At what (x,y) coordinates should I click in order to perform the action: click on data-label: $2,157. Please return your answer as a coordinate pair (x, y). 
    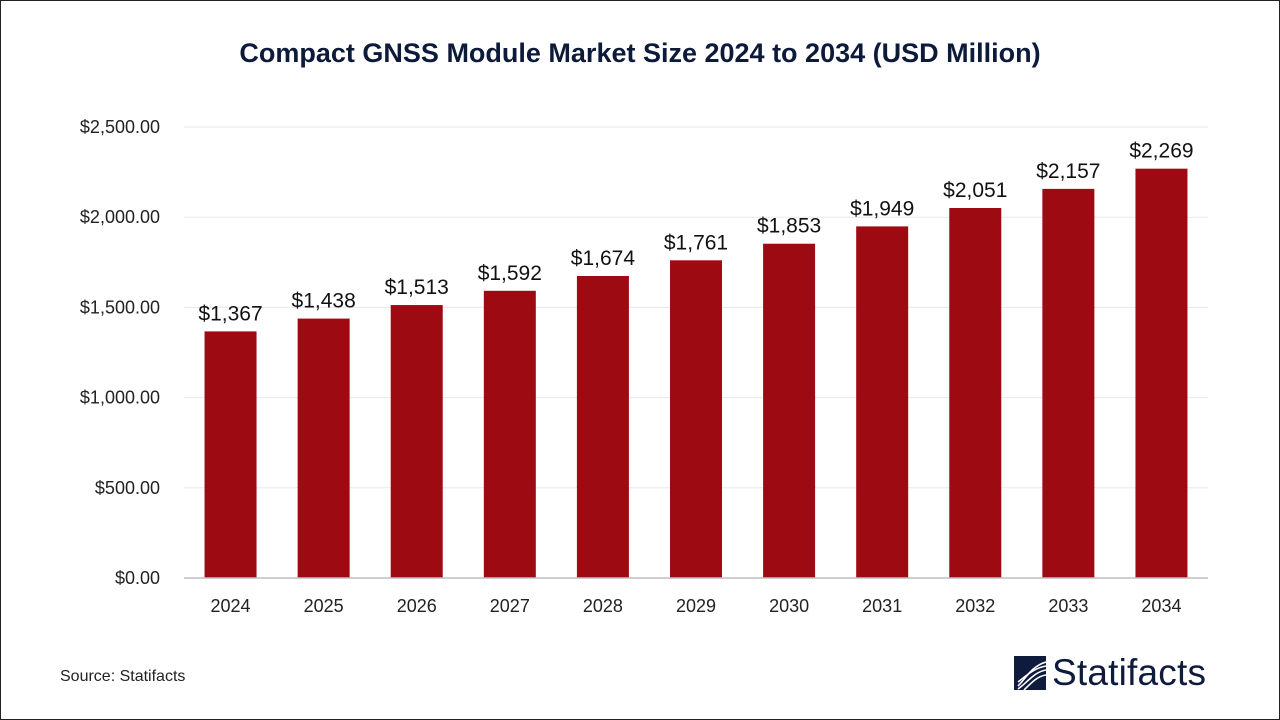
    Looking at the image, I should click on (1068, 171).